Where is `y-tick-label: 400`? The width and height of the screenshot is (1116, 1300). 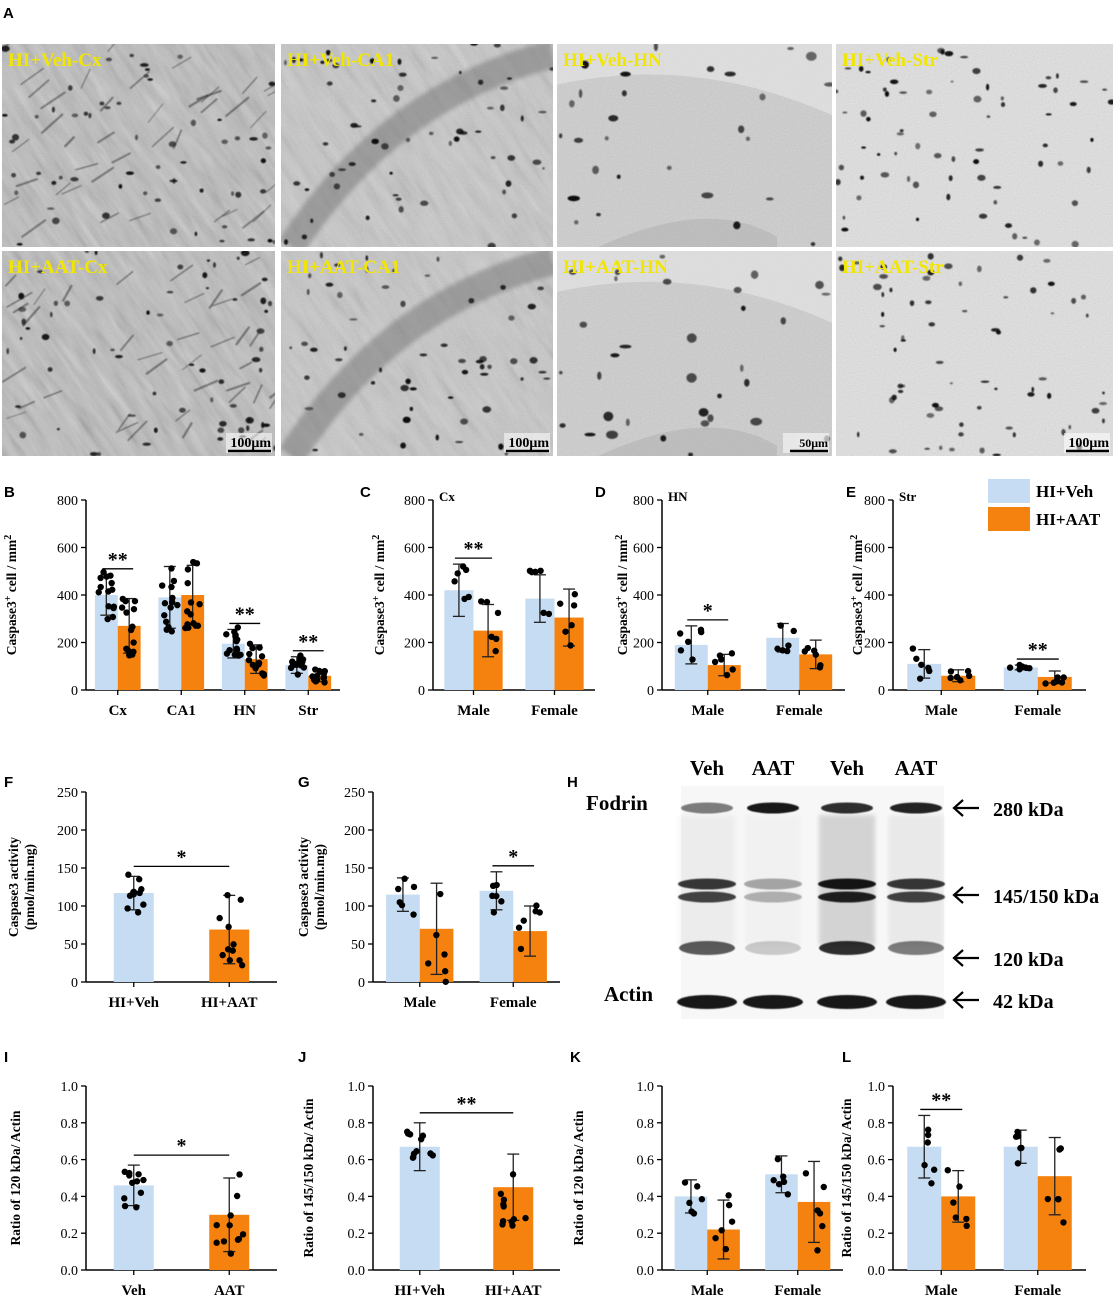
y-tick-label: 400 is located at coordinates (874, 596).